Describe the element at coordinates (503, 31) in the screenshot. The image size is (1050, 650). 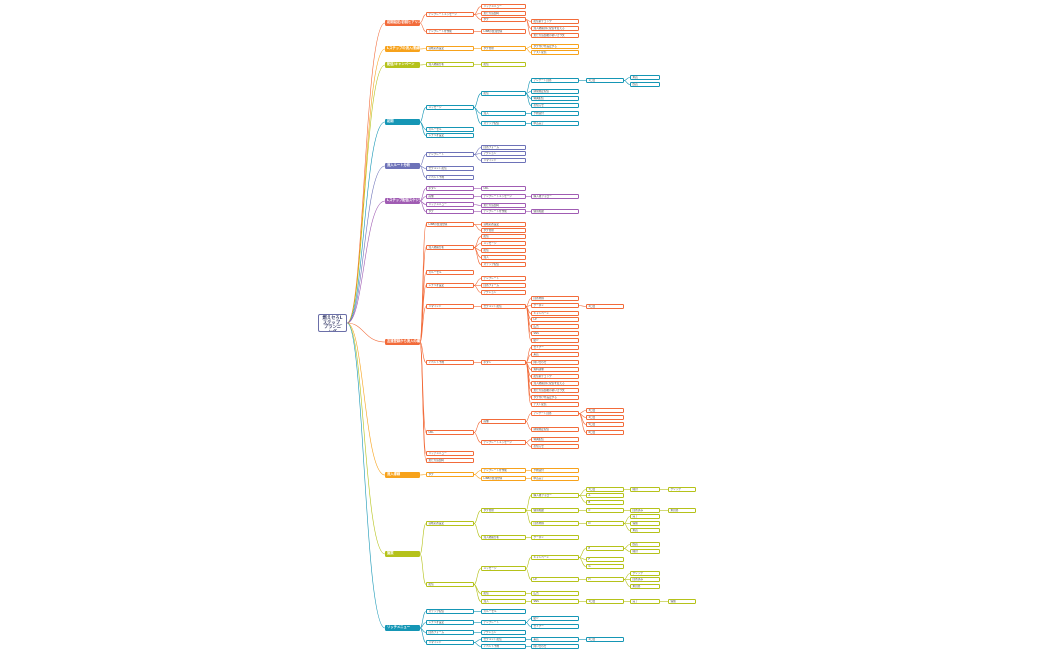
I see `topic-node-level3: LINEの友達登録` at that location.